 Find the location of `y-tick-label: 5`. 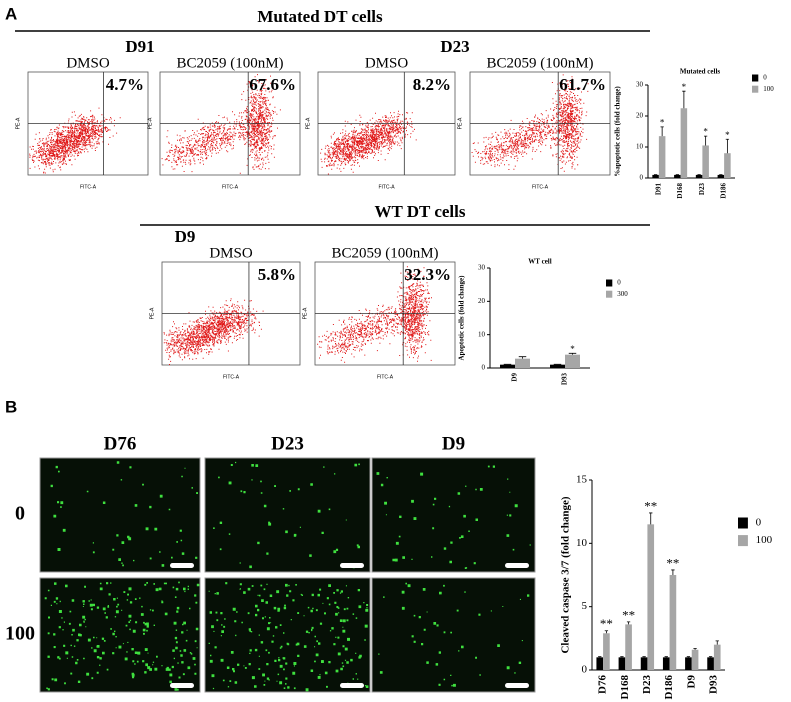

y-tick-label: 5 is located at coordinates (585, 606).